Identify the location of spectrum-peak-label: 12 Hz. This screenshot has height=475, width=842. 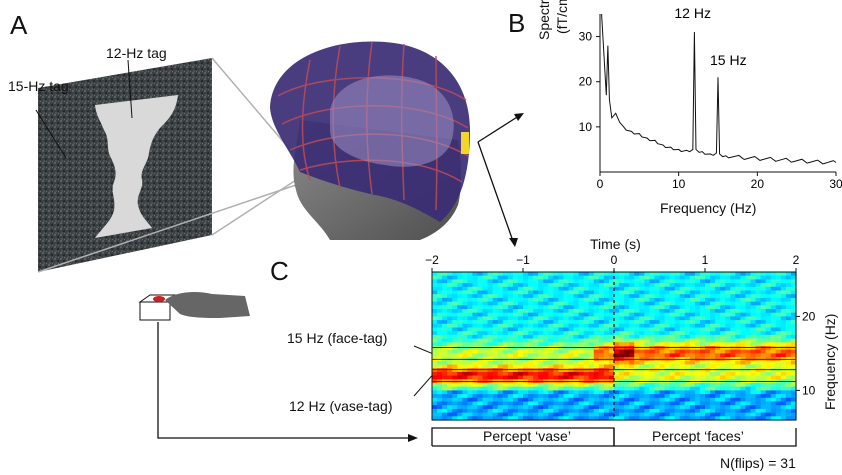
(692, 13).